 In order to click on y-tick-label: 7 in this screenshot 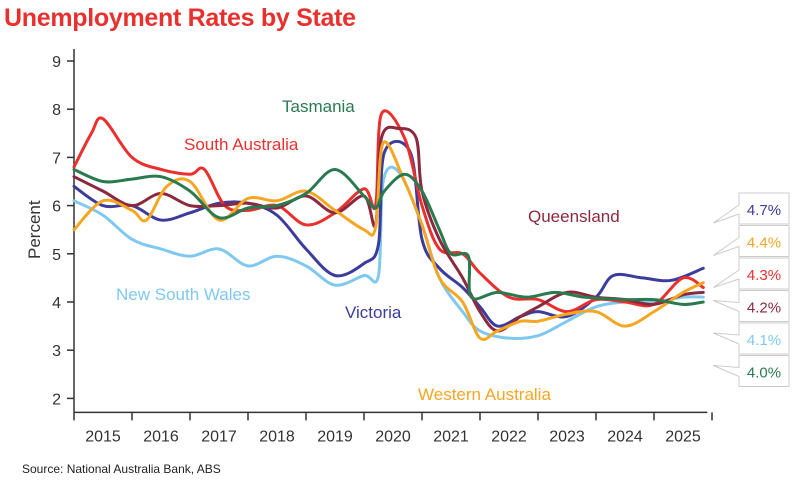, I will do `click(56, 158)`.